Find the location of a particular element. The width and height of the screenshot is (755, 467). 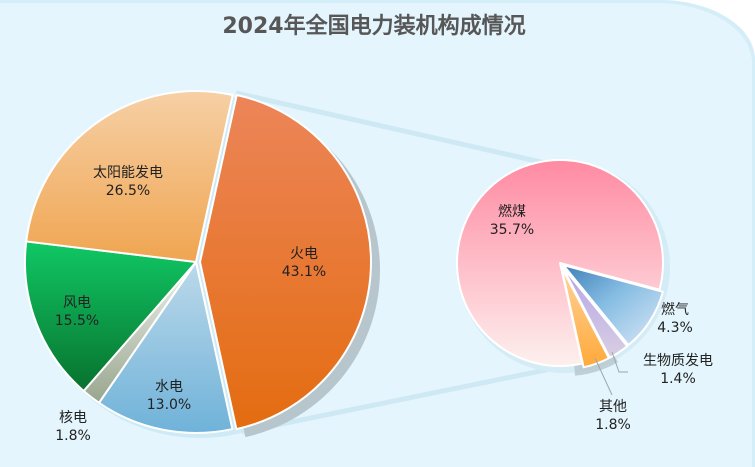

label-biomass-value: 1.4% is located at coordinates (678, 379).